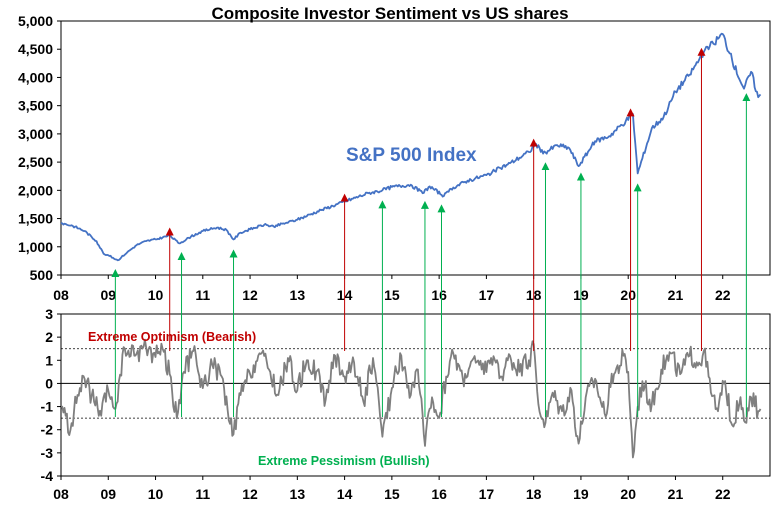 This screenshot has width=777, height=509. What do you see at coordinates (345, 494) in the screenshot?
I see `sentiment-x-tick-label: 14` at bounding box center [345, 494].